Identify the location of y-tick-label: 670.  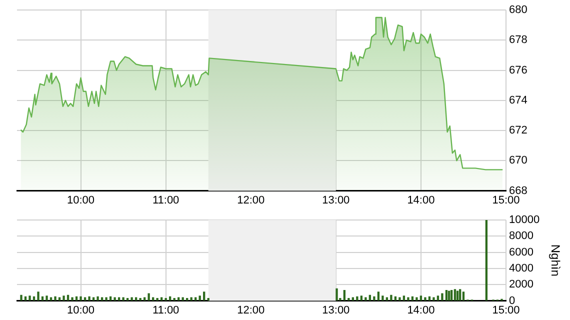
(518, 160).